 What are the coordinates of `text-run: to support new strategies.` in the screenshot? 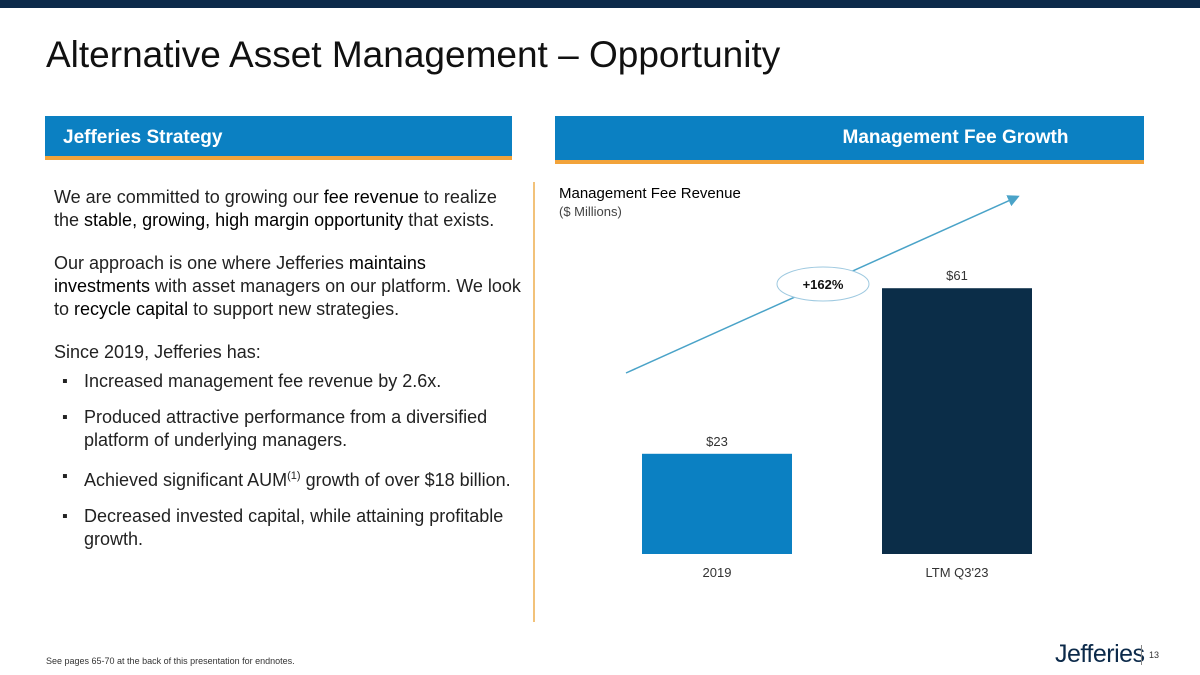 It's located at (294, 309).